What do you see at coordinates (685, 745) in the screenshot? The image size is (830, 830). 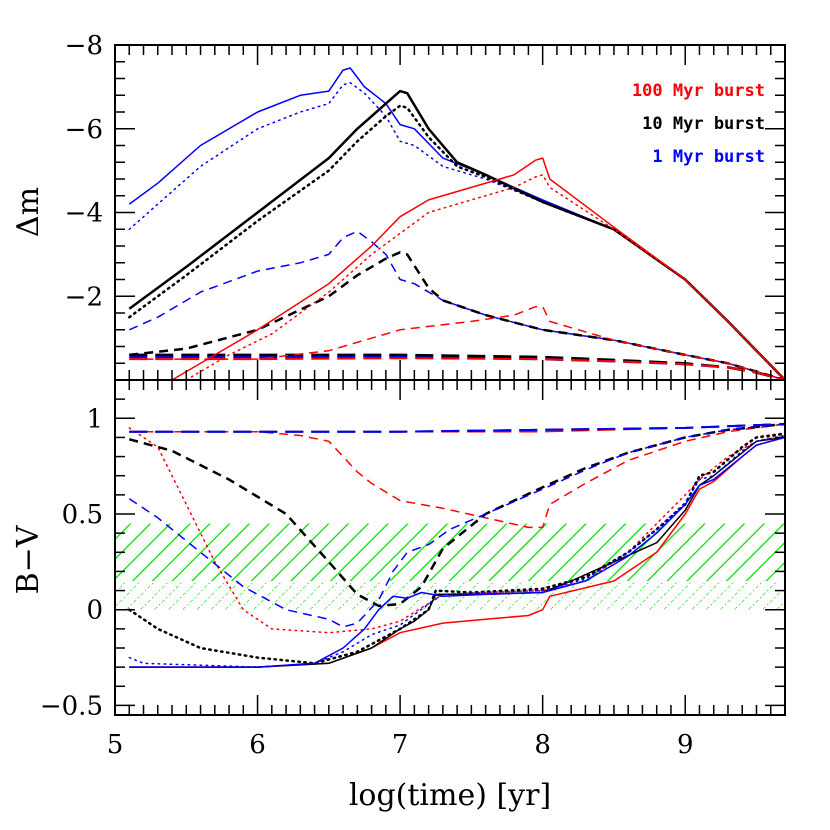 I see `x-tick-label: 9` at bounding box center [685, 745].